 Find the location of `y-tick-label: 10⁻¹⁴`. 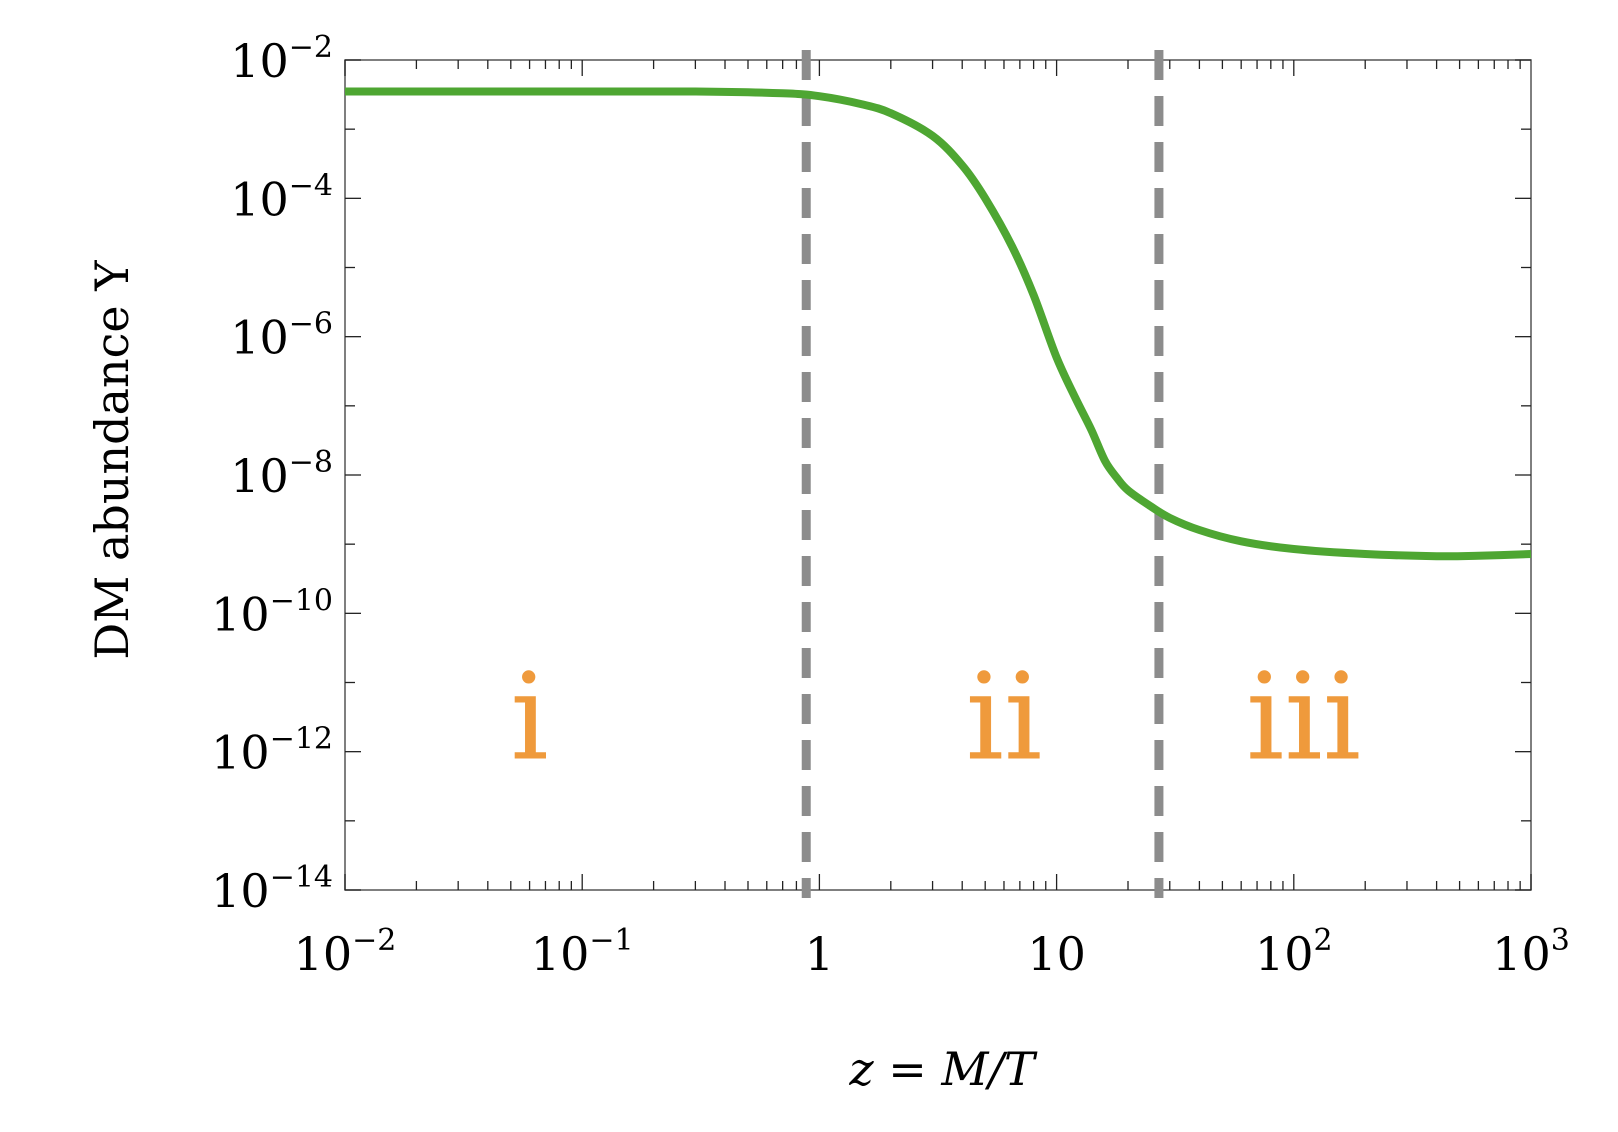

y-tick-label: 10⁻¹⁴ is located at coordinates (272, 889).